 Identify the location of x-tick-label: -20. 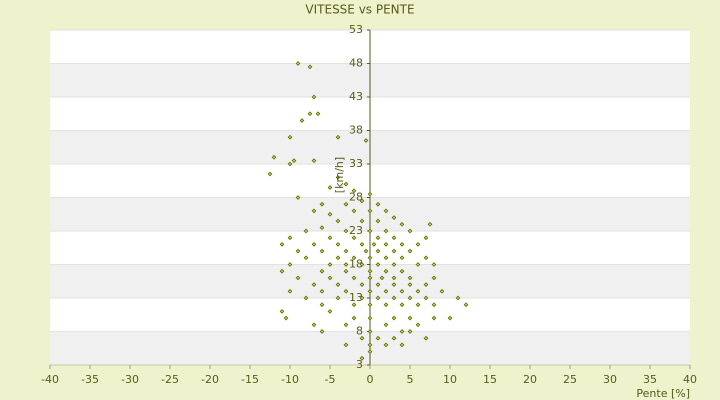
(210, 379).